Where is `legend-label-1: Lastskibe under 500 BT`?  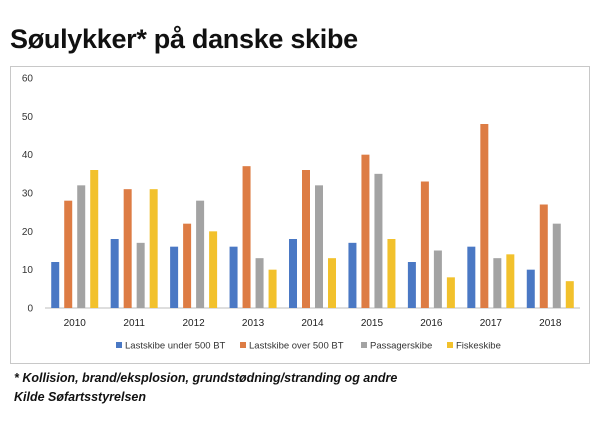
legend-label-1: Lastskibe under 500 BT is located at coordinates (175, 346).